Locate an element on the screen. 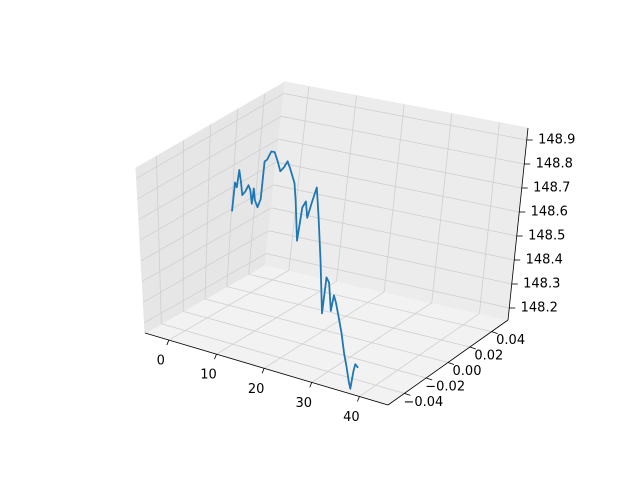 The image size is (640, 480). z-tick-label-5: 148.7 is located at coordinates (551, 188).